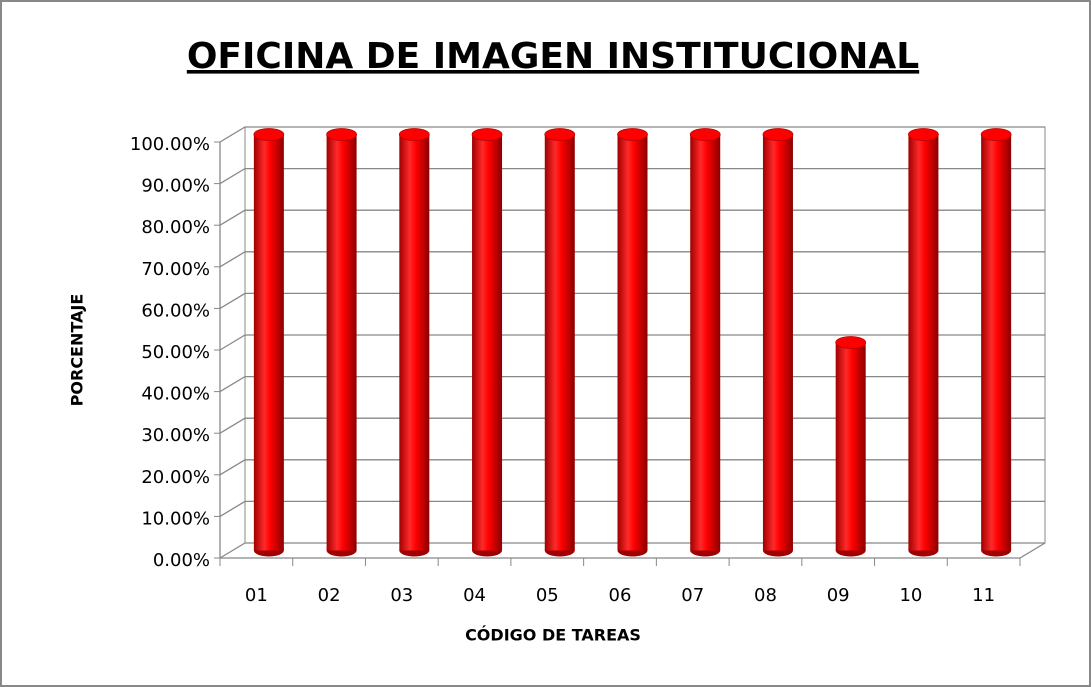  Describe the element at coordinates (181, 560) in the screenshot. I see `y-tick-label: 0.00%` at that location.